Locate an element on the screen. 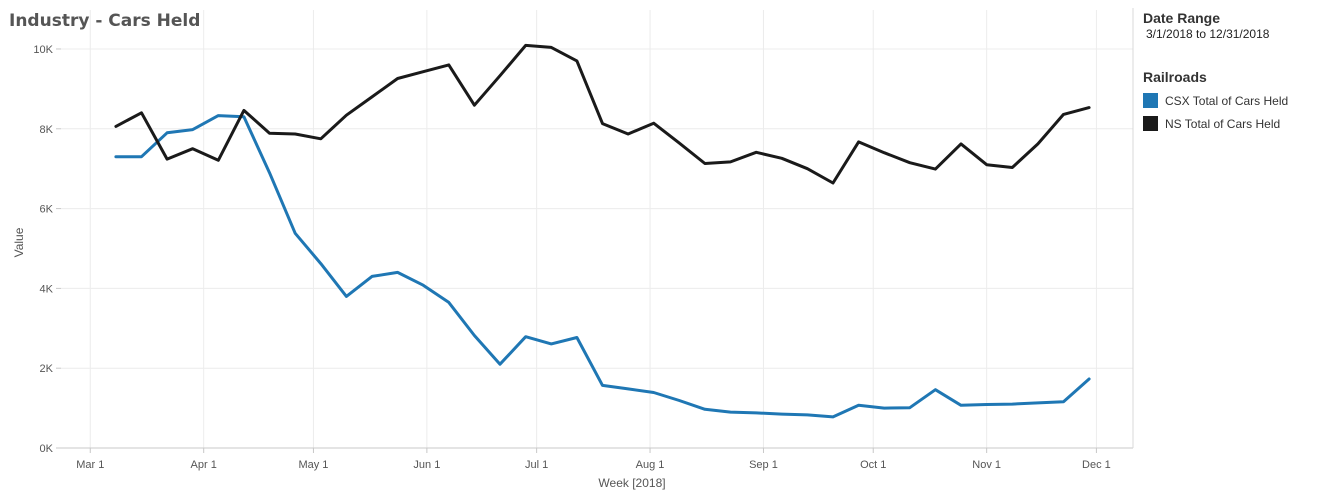 The width and height of the screenshot is (1328, 504). legend-swatch-ns is located at coordinates (1150, 123).